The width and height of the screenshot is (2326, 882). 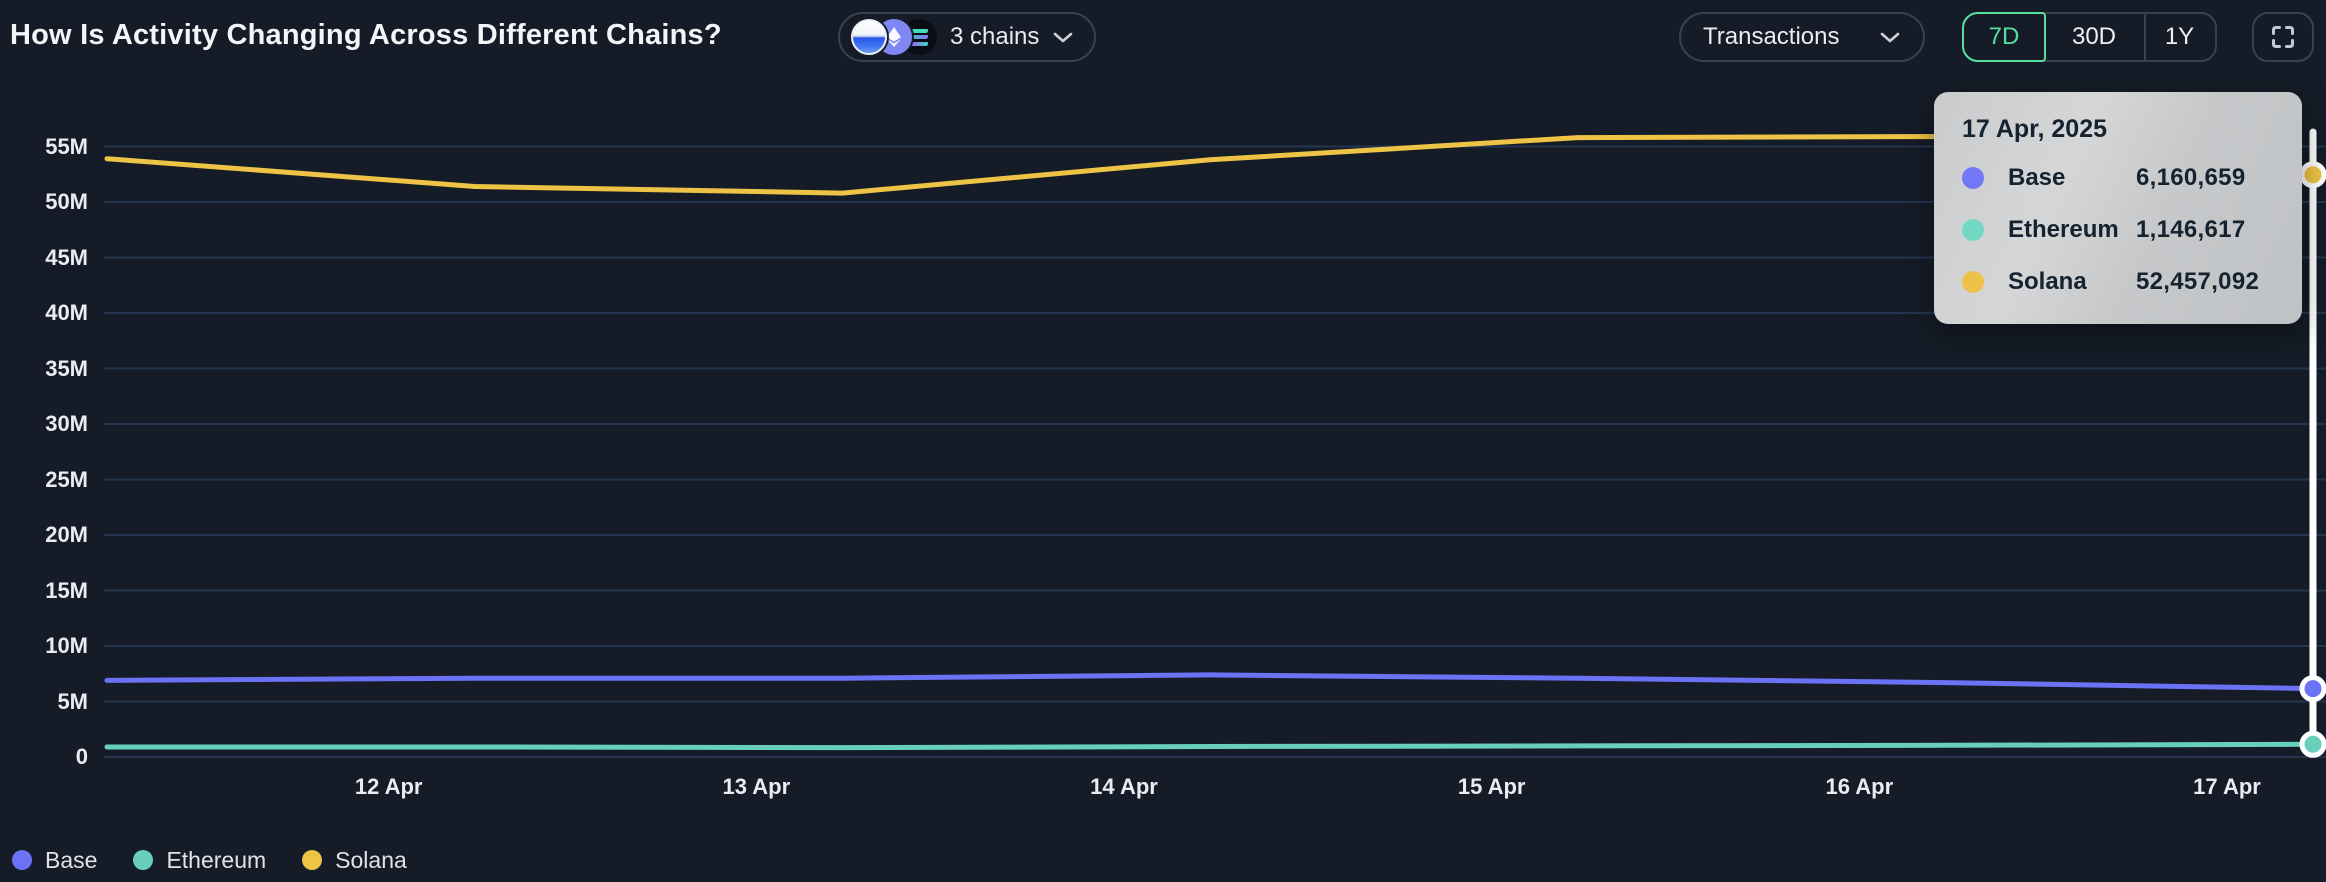 I want to click on fullscreen-button, so click(x=2283, y=37).